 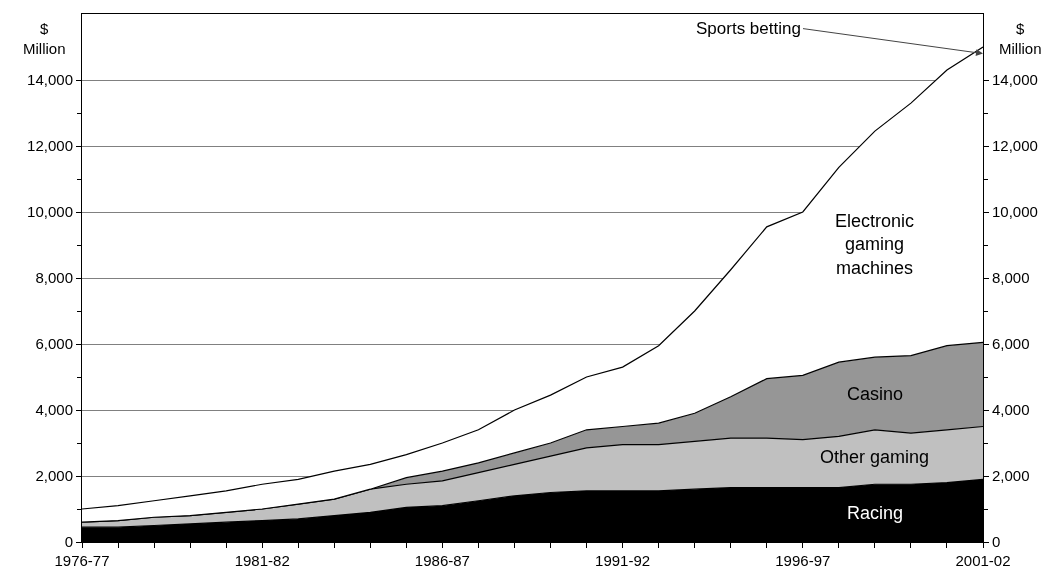 What do you see at coordinates (1011, 278) in the screenshot?
I see `y2-tick-label: 8,000` at bounding box center [1011, 278].